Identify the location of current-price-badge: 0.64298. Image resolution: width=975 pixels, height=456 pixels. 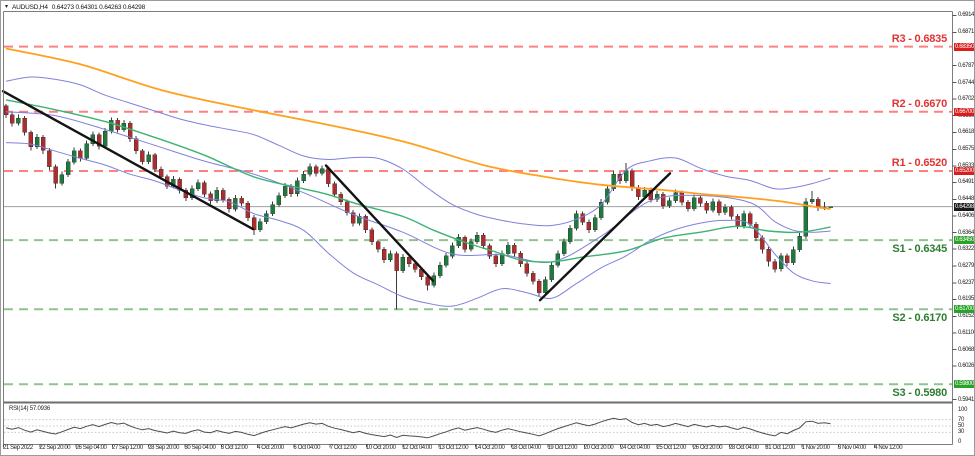
(964, 206).